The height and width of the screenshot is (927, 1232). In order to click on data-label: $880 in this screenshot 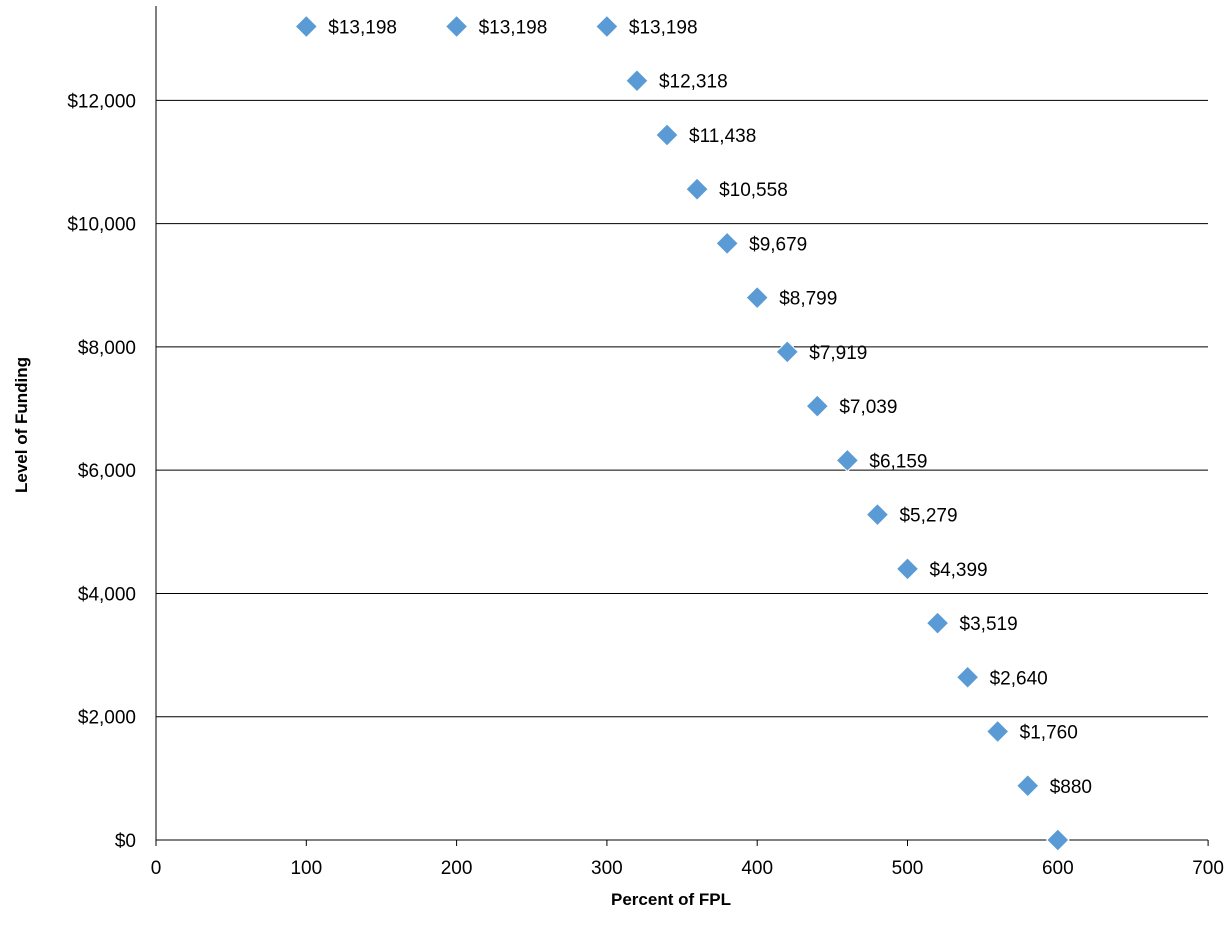, I will do `click(1071, 787)`.